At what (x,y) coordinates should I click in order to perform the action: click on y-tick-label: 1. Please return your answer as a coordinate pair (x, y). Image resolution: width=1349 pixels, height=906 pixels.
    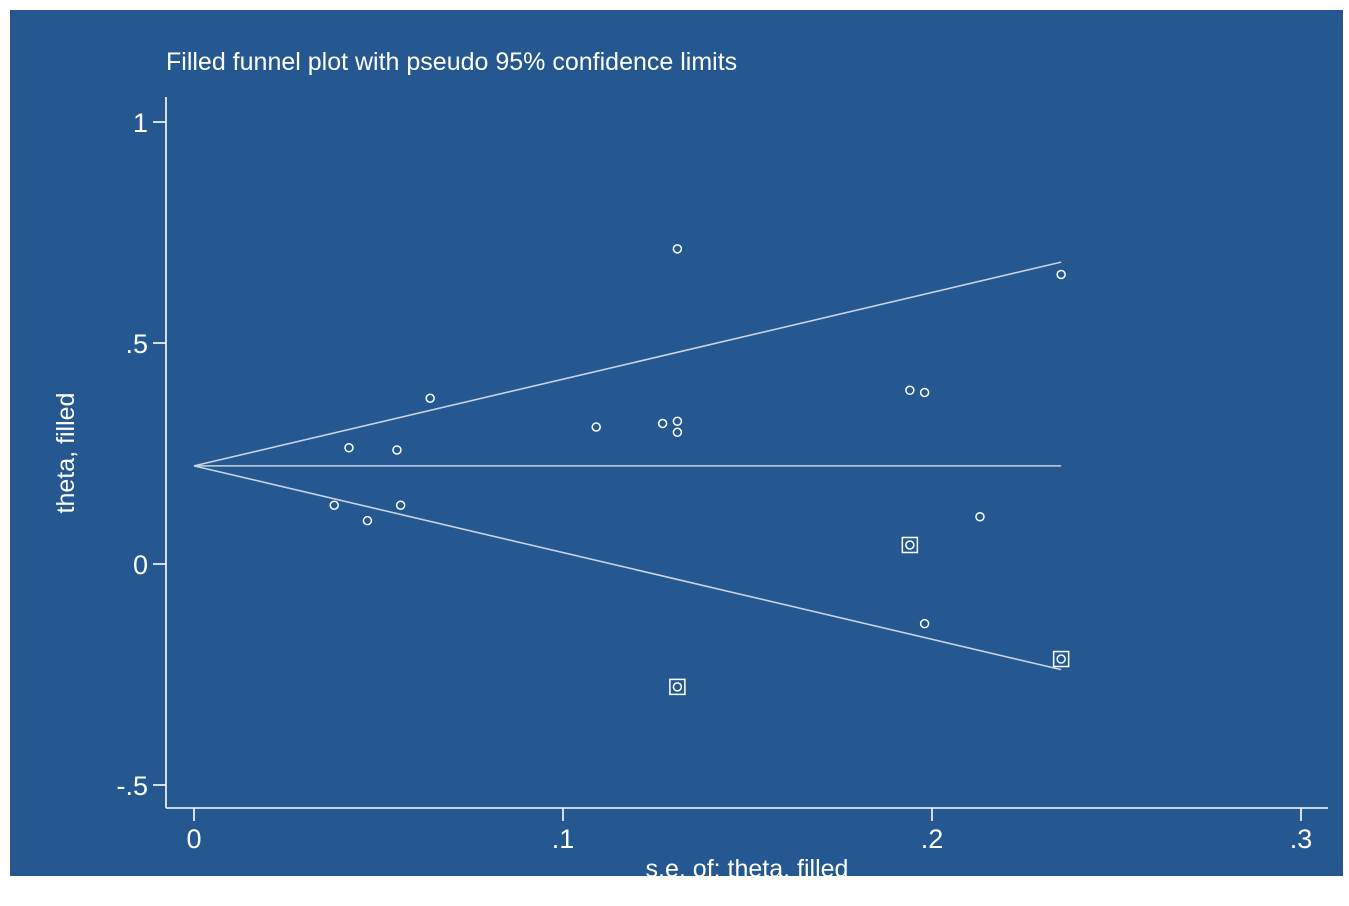
    Looking at the image, I should click on (140, 123).